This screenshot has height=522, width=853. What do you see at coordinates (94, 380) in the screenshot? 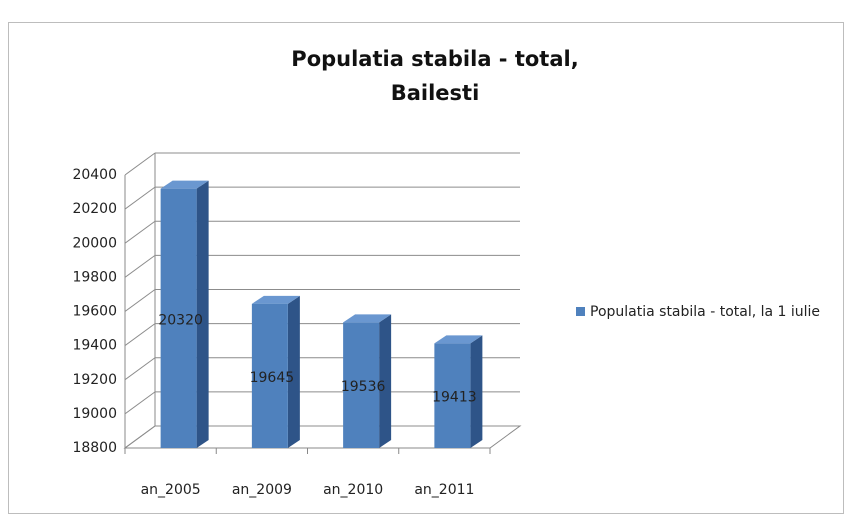
I see `y-tick-label: 19200` at bounding box center [94, 380].